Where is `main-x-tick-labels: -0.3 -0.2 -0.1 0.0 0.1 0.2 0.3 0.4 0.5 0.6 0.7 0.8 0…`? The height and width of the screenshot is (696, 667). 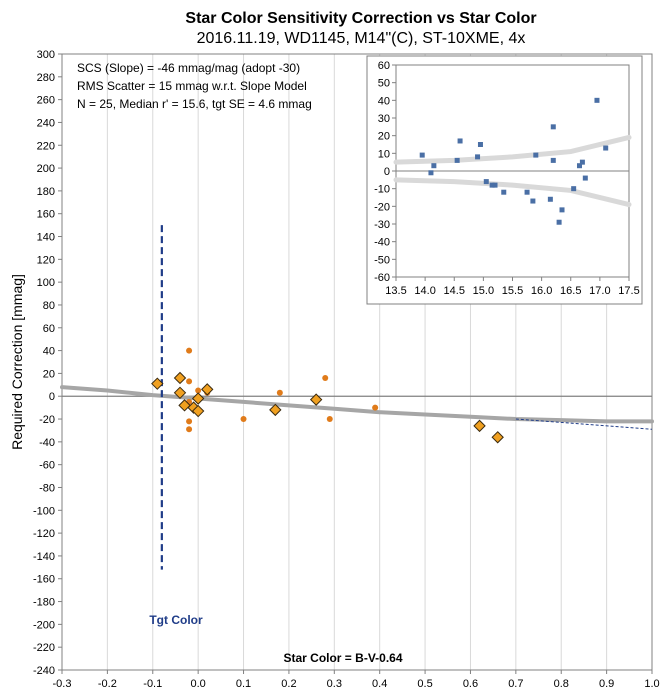
main-x-tick-labels: -0.3 -0.2 -0.1 0.0 0.1 0.2 0.3 0.4 0.5 0.6 0.7 0.8 0… is located at coordinates (356, 684).